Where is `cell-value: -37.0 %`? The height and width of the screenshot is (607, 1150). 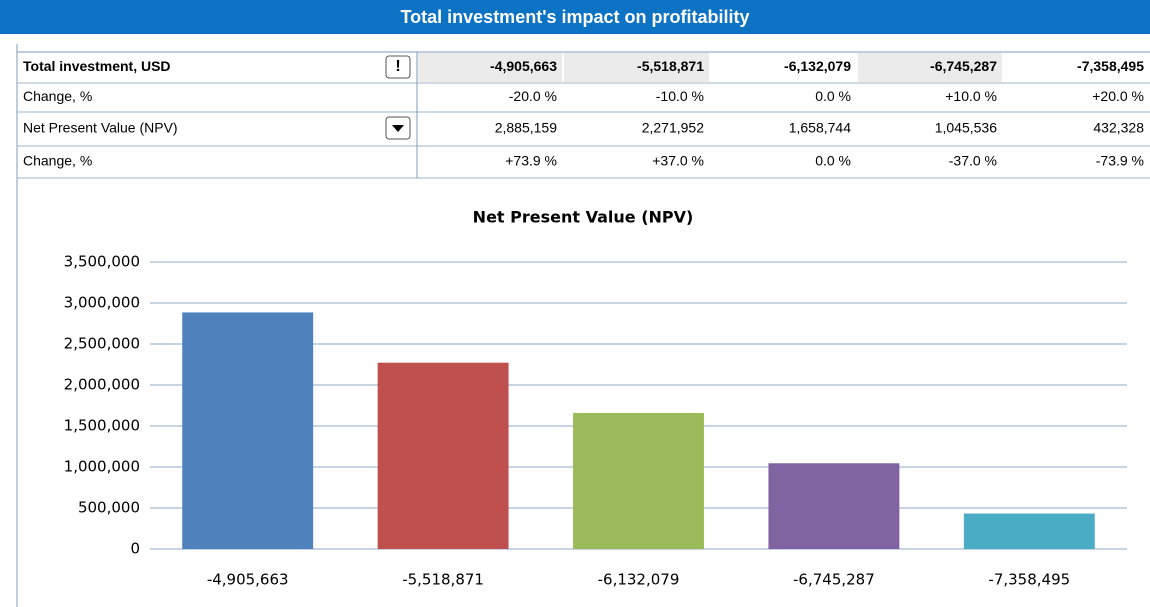
cell-value: -37.0 % is located at coordinates (973, 161).